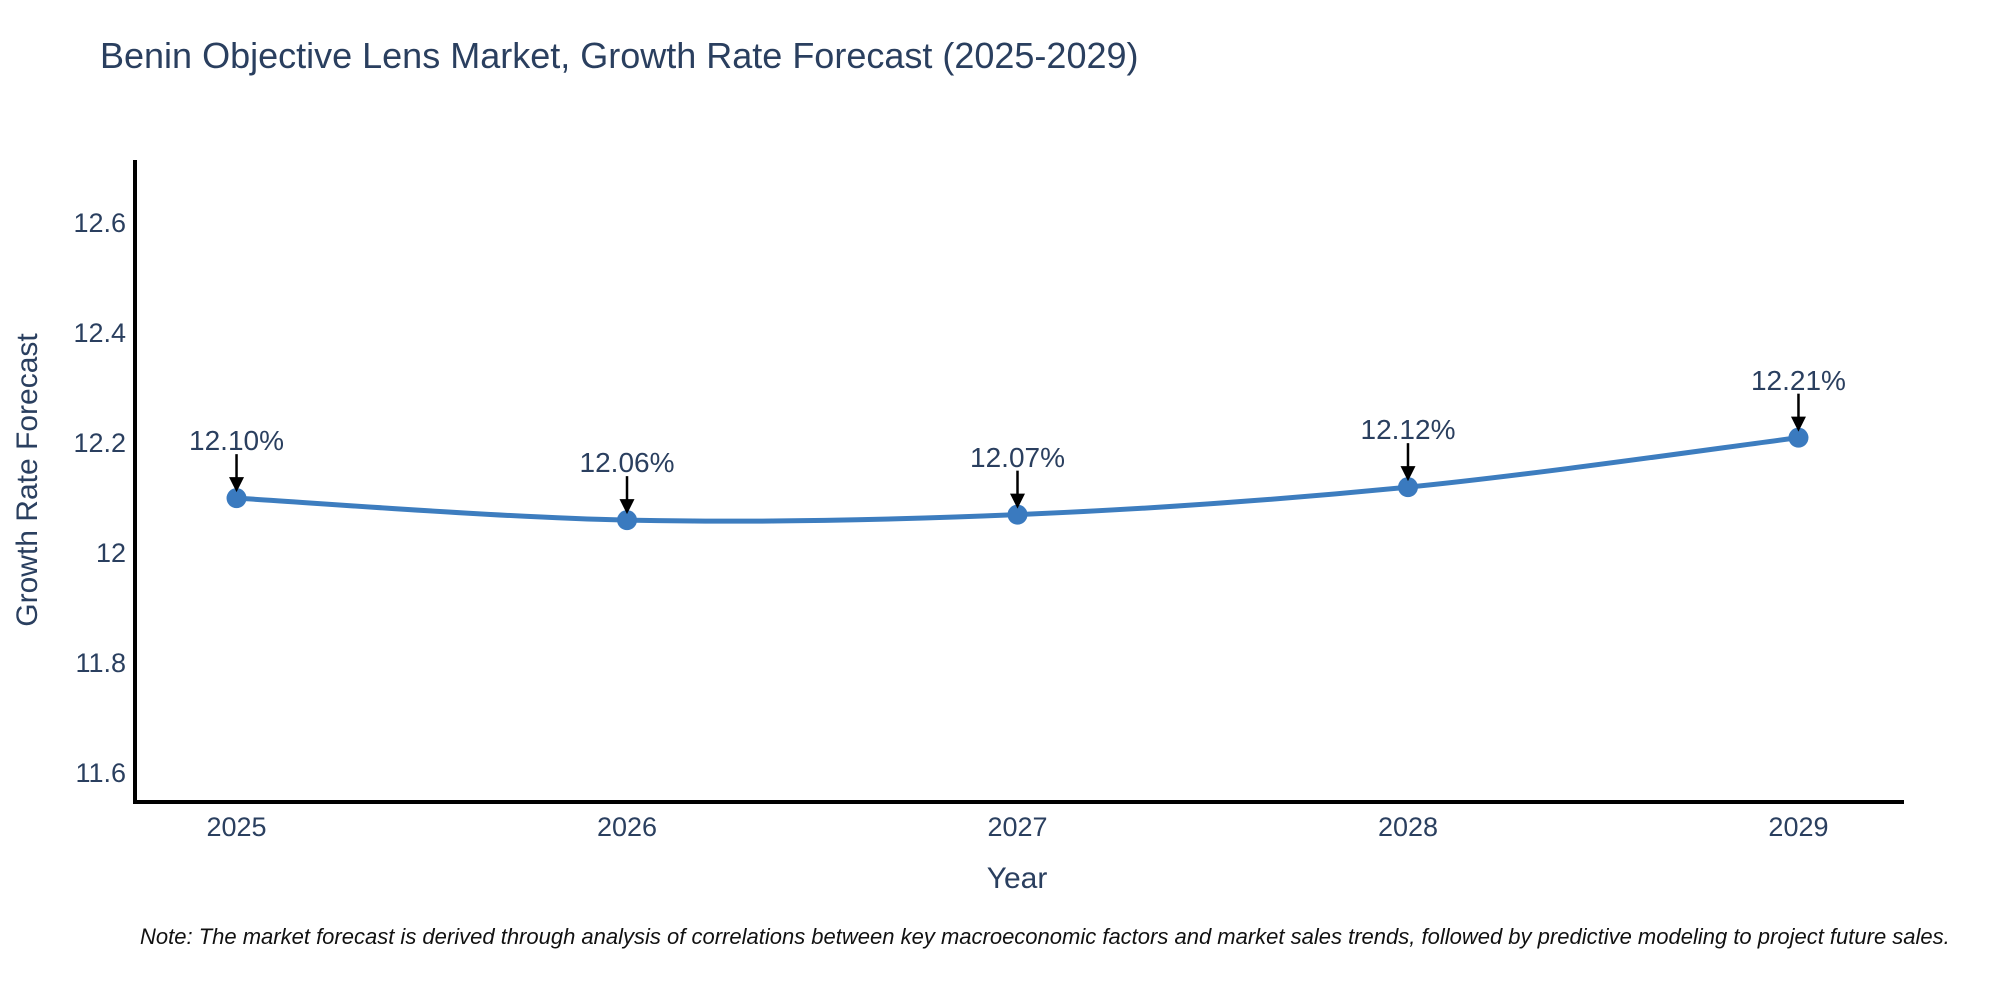 This screenshot has width=2000, height=1000. Describe the element at coordinates (27, 480) in the screenshot. I see `y-axis-title: Growth Rate Forecast` at that location.